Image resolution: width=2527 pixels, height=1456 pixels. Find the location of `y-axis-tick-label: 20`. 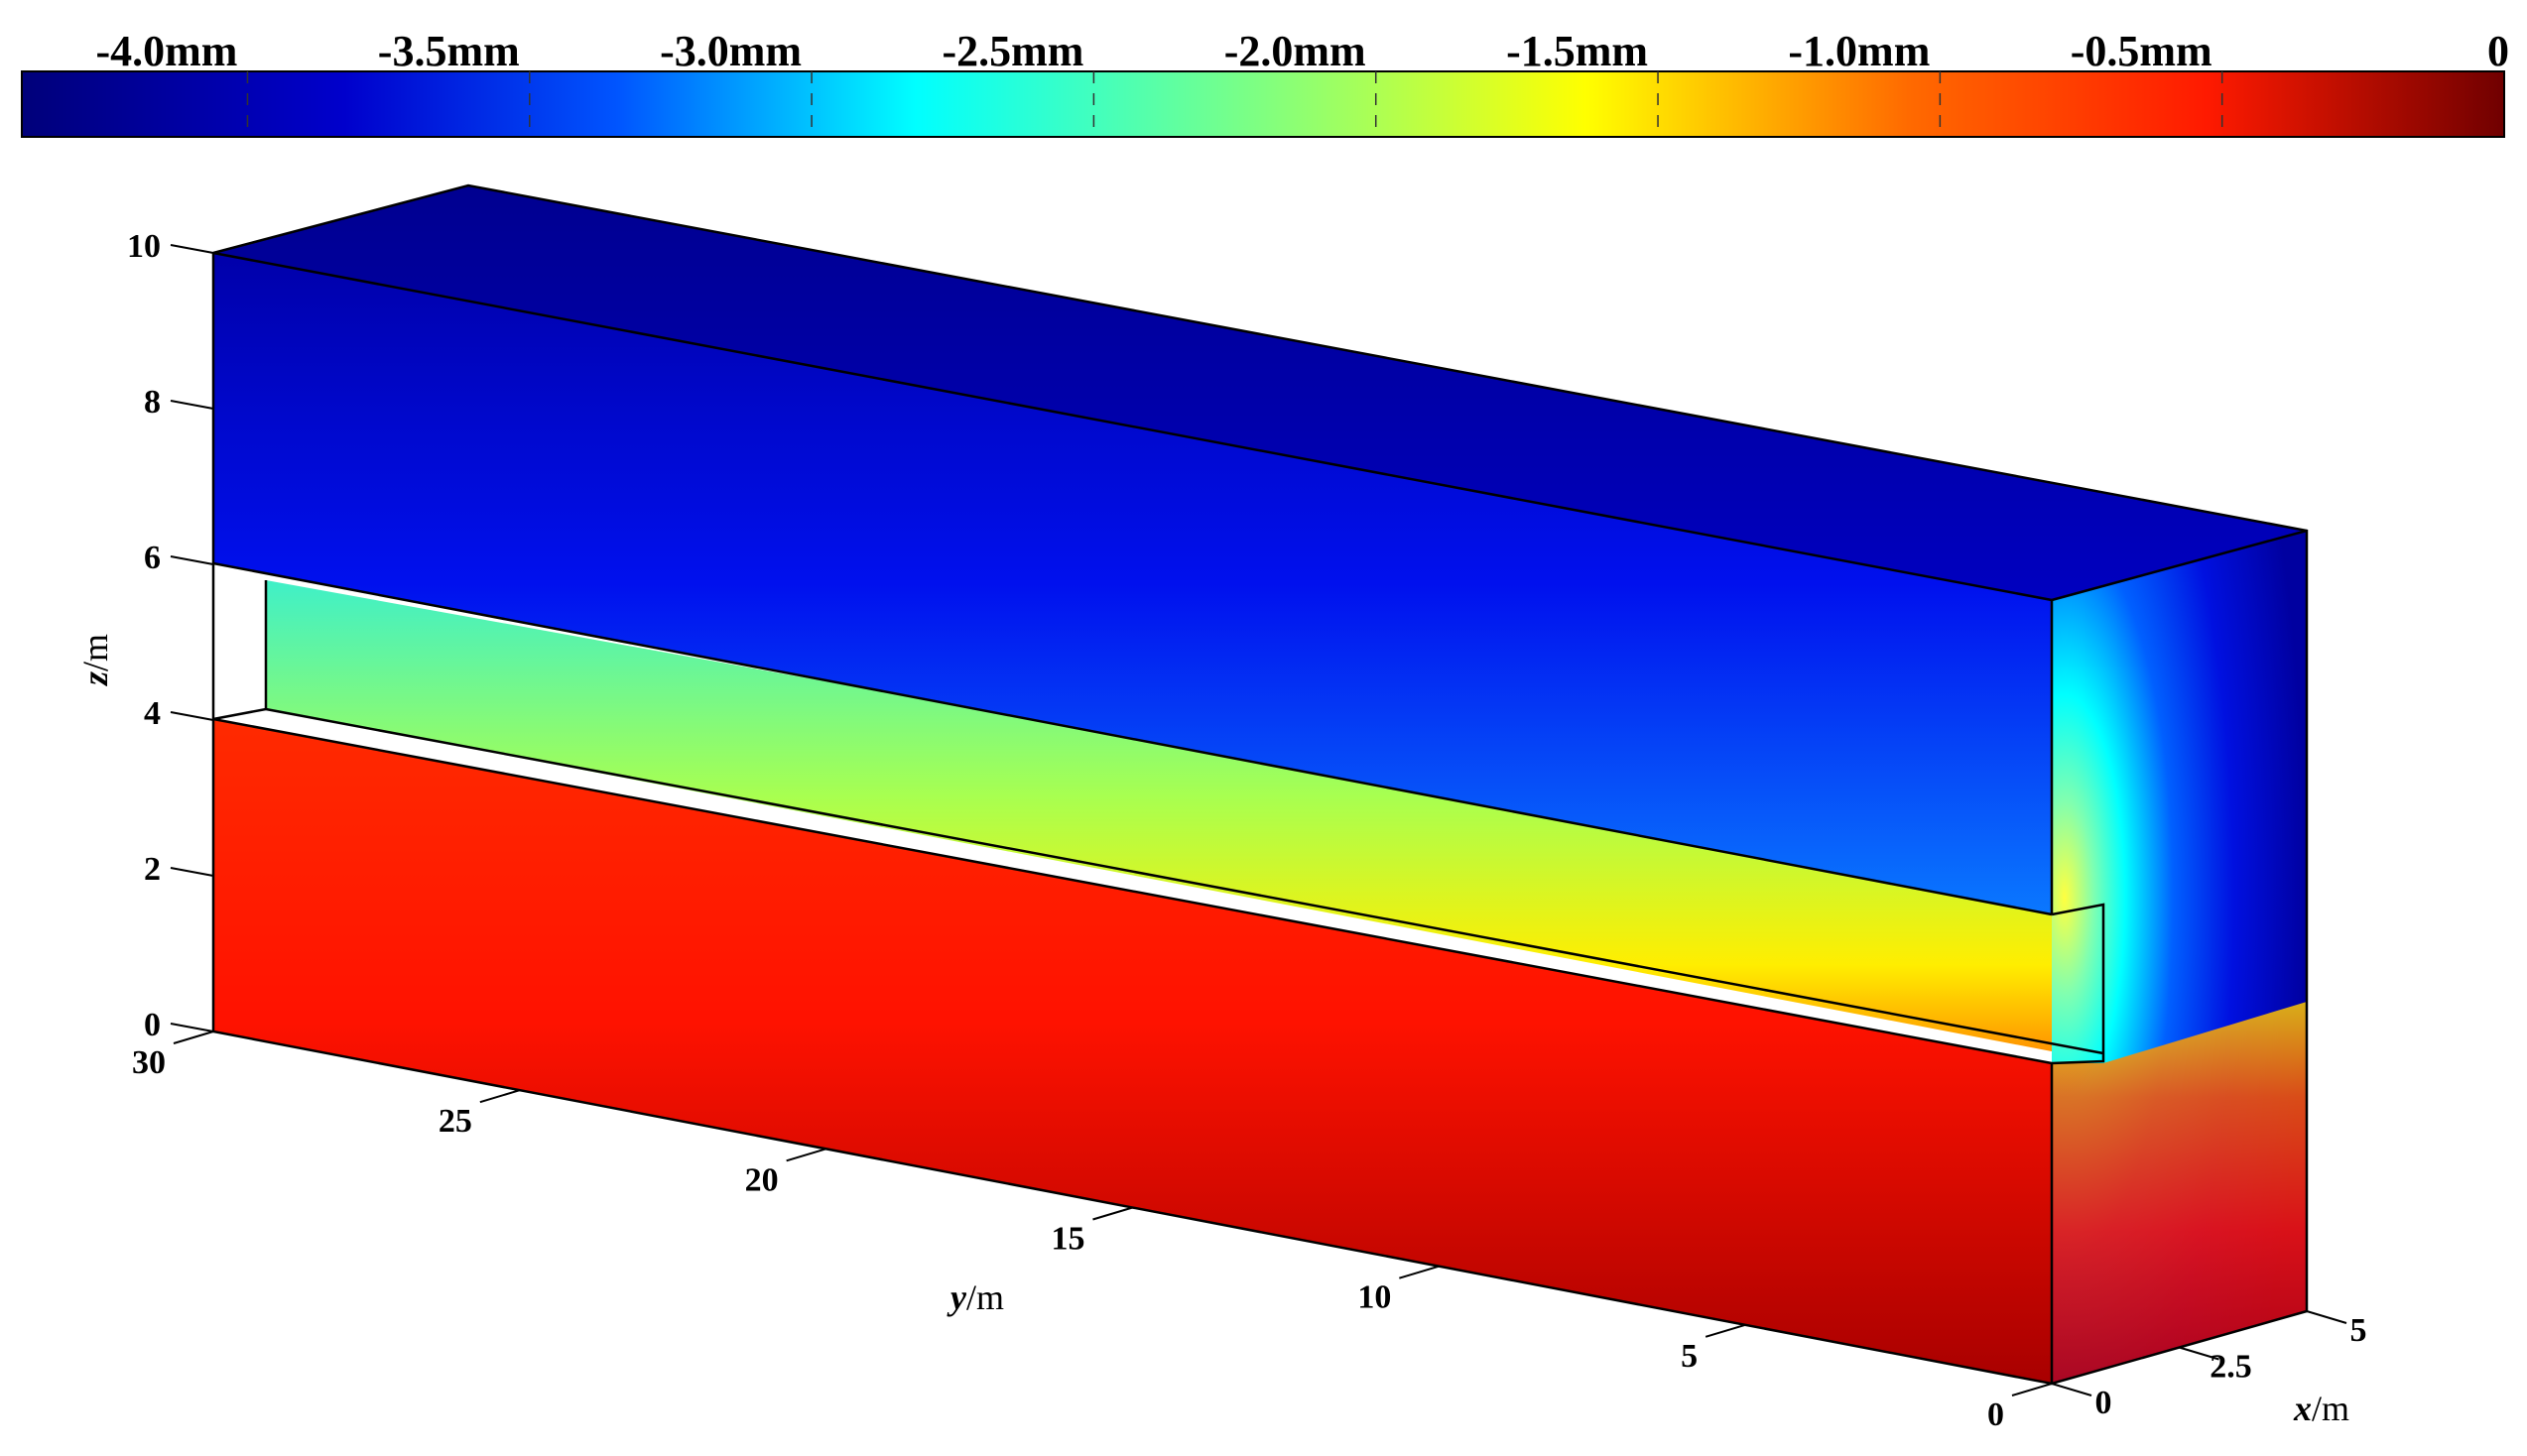

y-axis-tick-label: 20 is located at coordinates (762, 1179).